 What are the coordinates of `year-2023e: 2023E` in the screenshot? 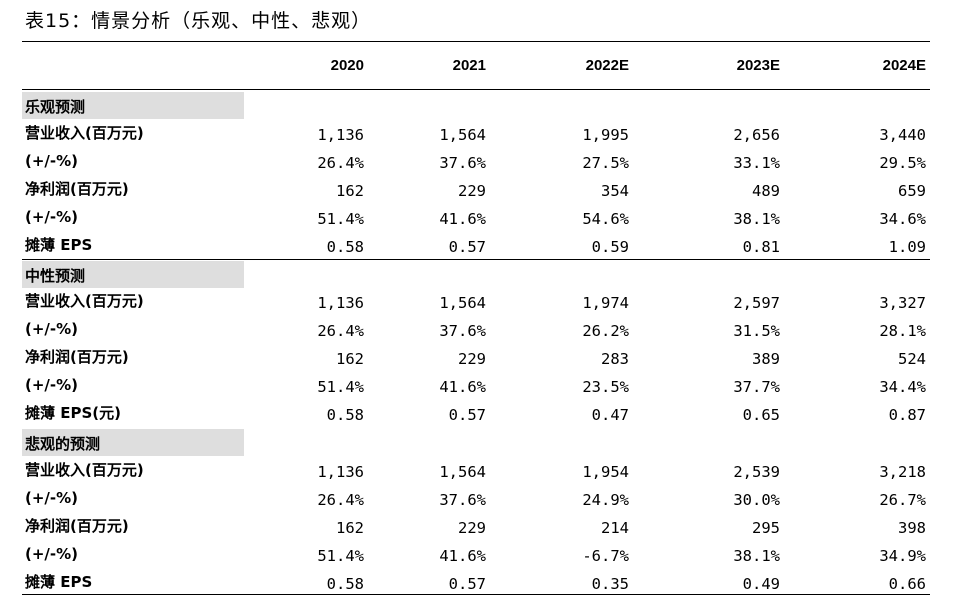 It's located at (758, 65).